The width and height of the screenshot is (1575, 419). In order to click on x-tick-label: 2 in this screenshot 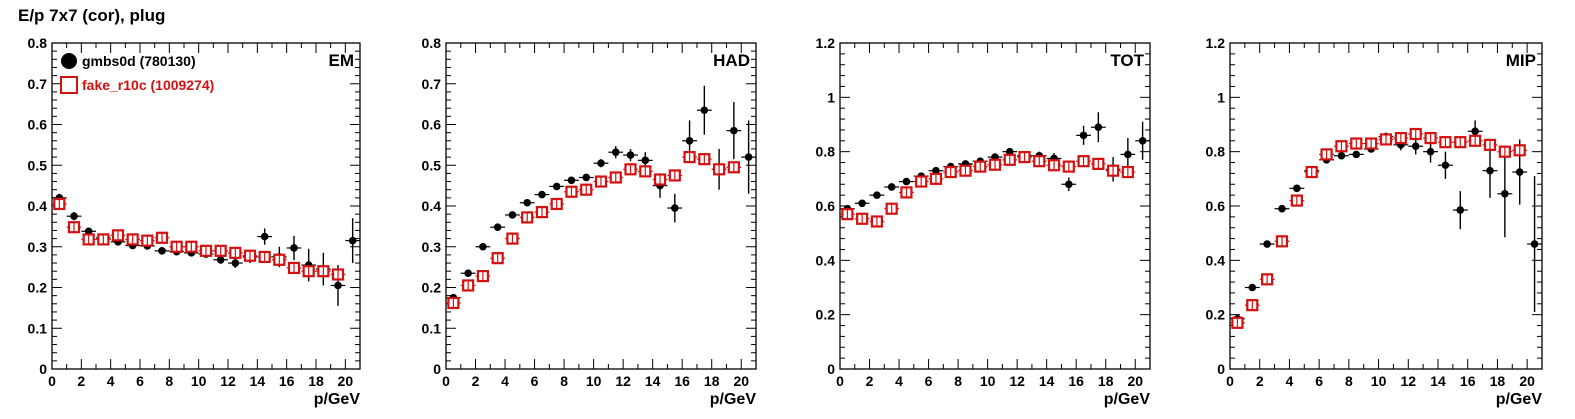, I will do `click(870, 381)`.